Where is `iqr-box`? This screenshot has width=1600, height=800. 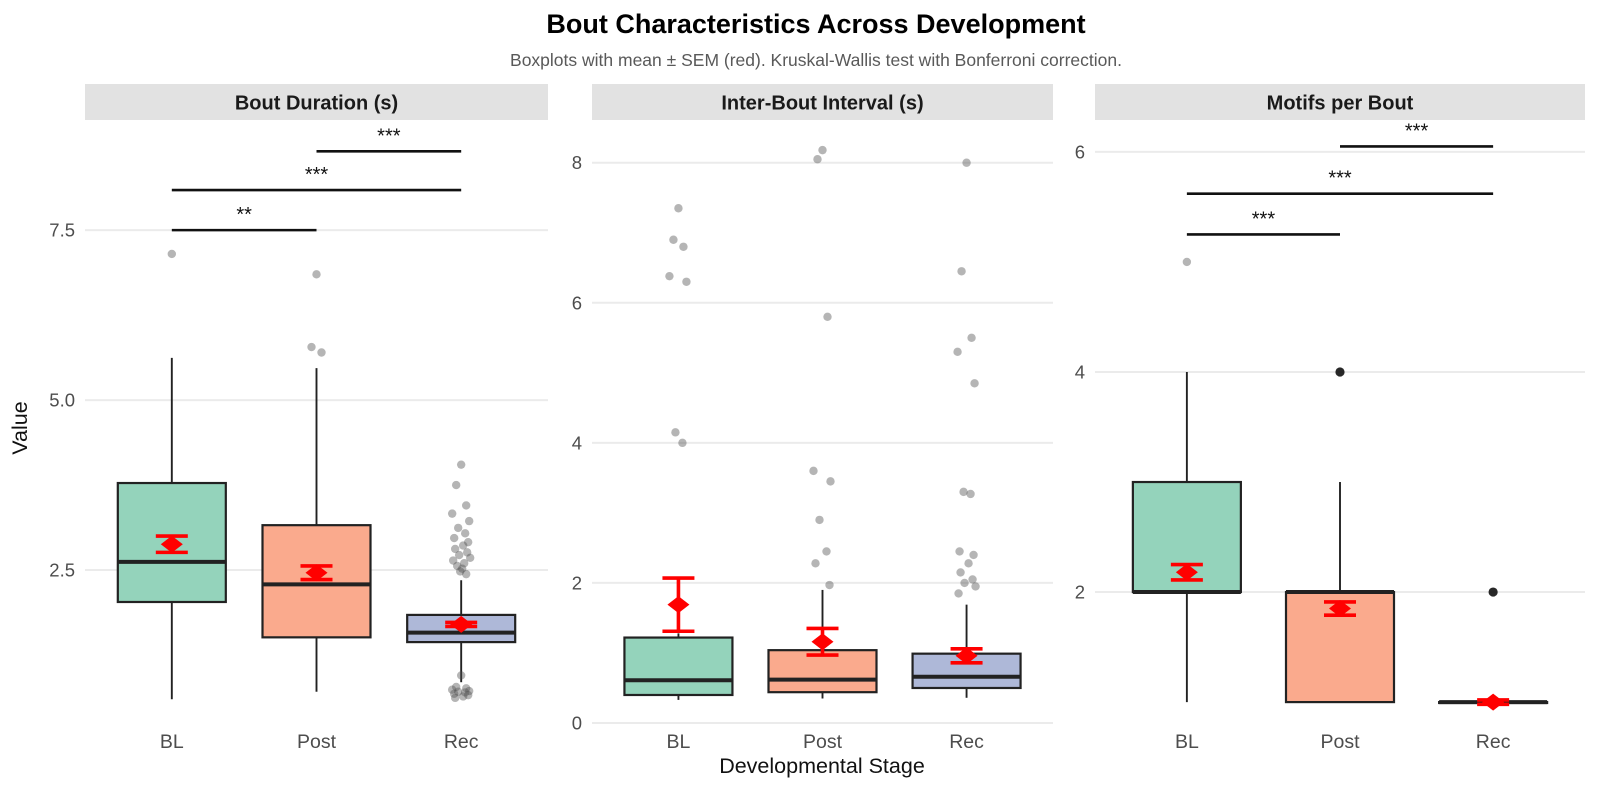 iqr-box is located at coordinates (678, 666).